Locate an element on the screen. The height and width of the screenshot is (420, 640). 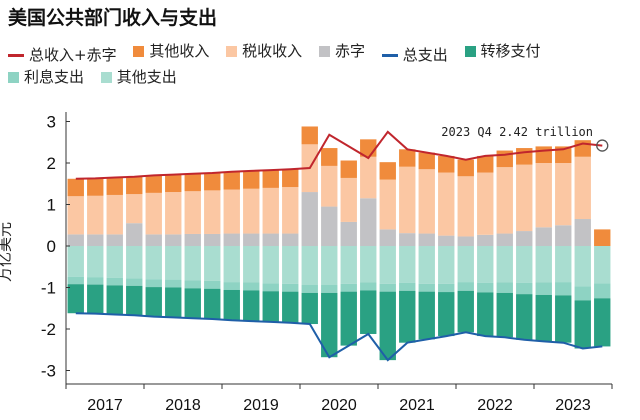
legend-item-total-revenue: 总收入+赤字 is located at coordinates (62, 55).